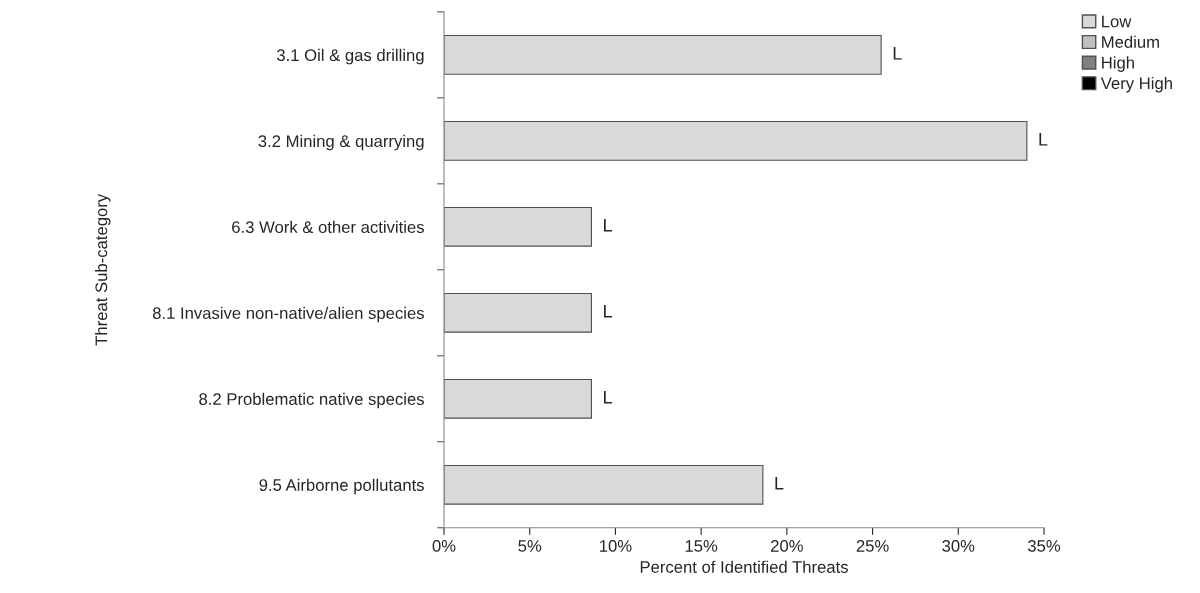 Image resolution: width=1200 pixels, height=593 pixels. Describe the element at coordinates (1130, 41) in the screenshot. I see `legend-label: Medium` at that location.